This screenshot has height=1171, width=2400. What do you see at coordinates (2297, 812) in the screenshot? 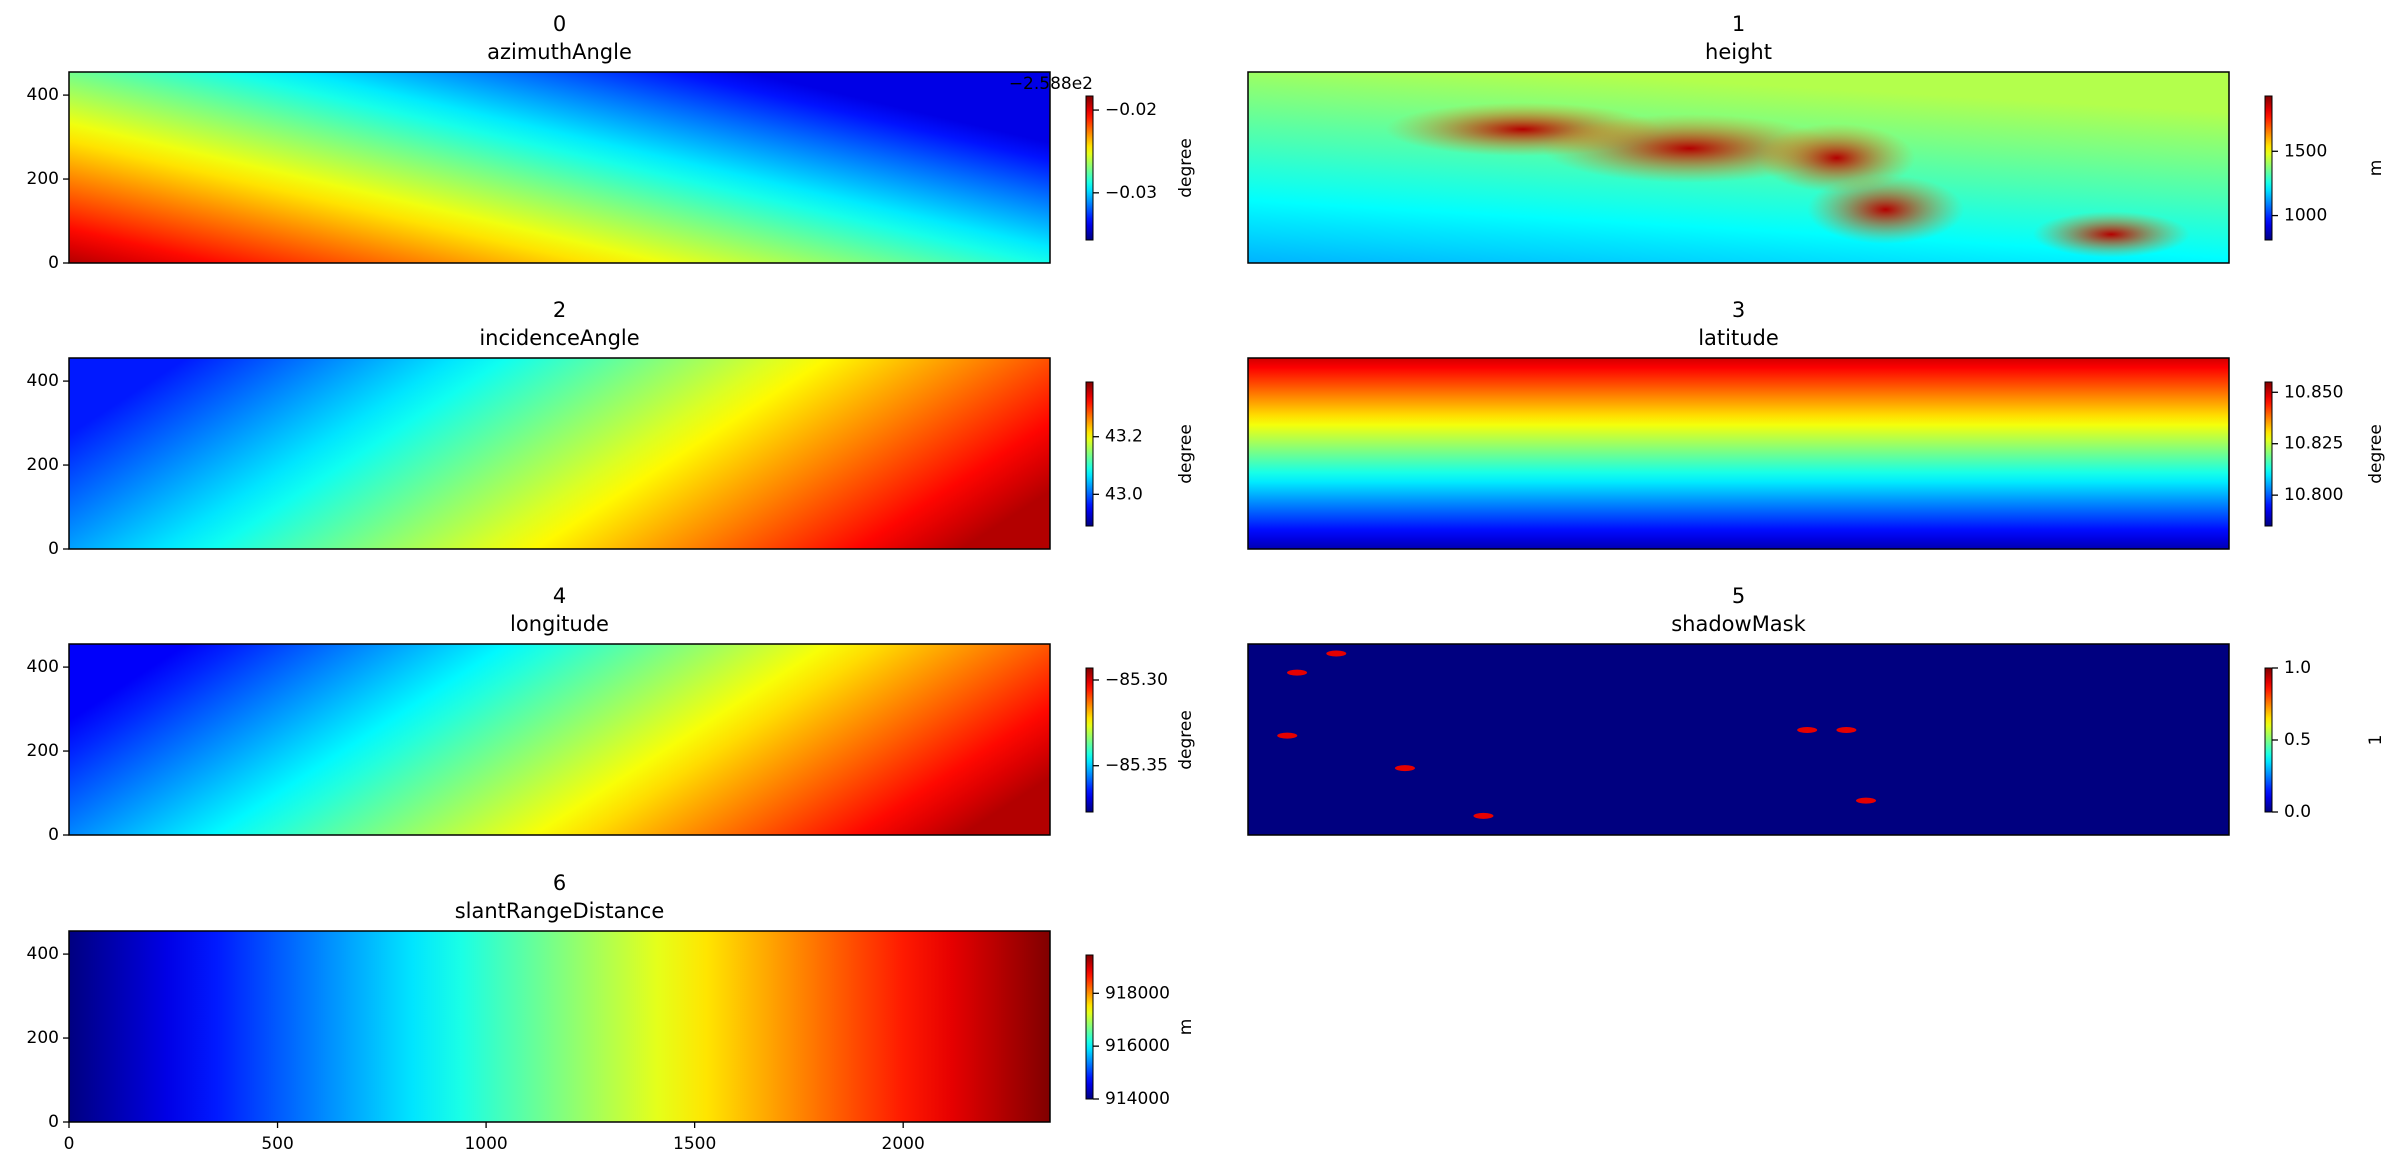
I see `colorbar-tick-label: 0.0` at bounding box center [2297, 812].